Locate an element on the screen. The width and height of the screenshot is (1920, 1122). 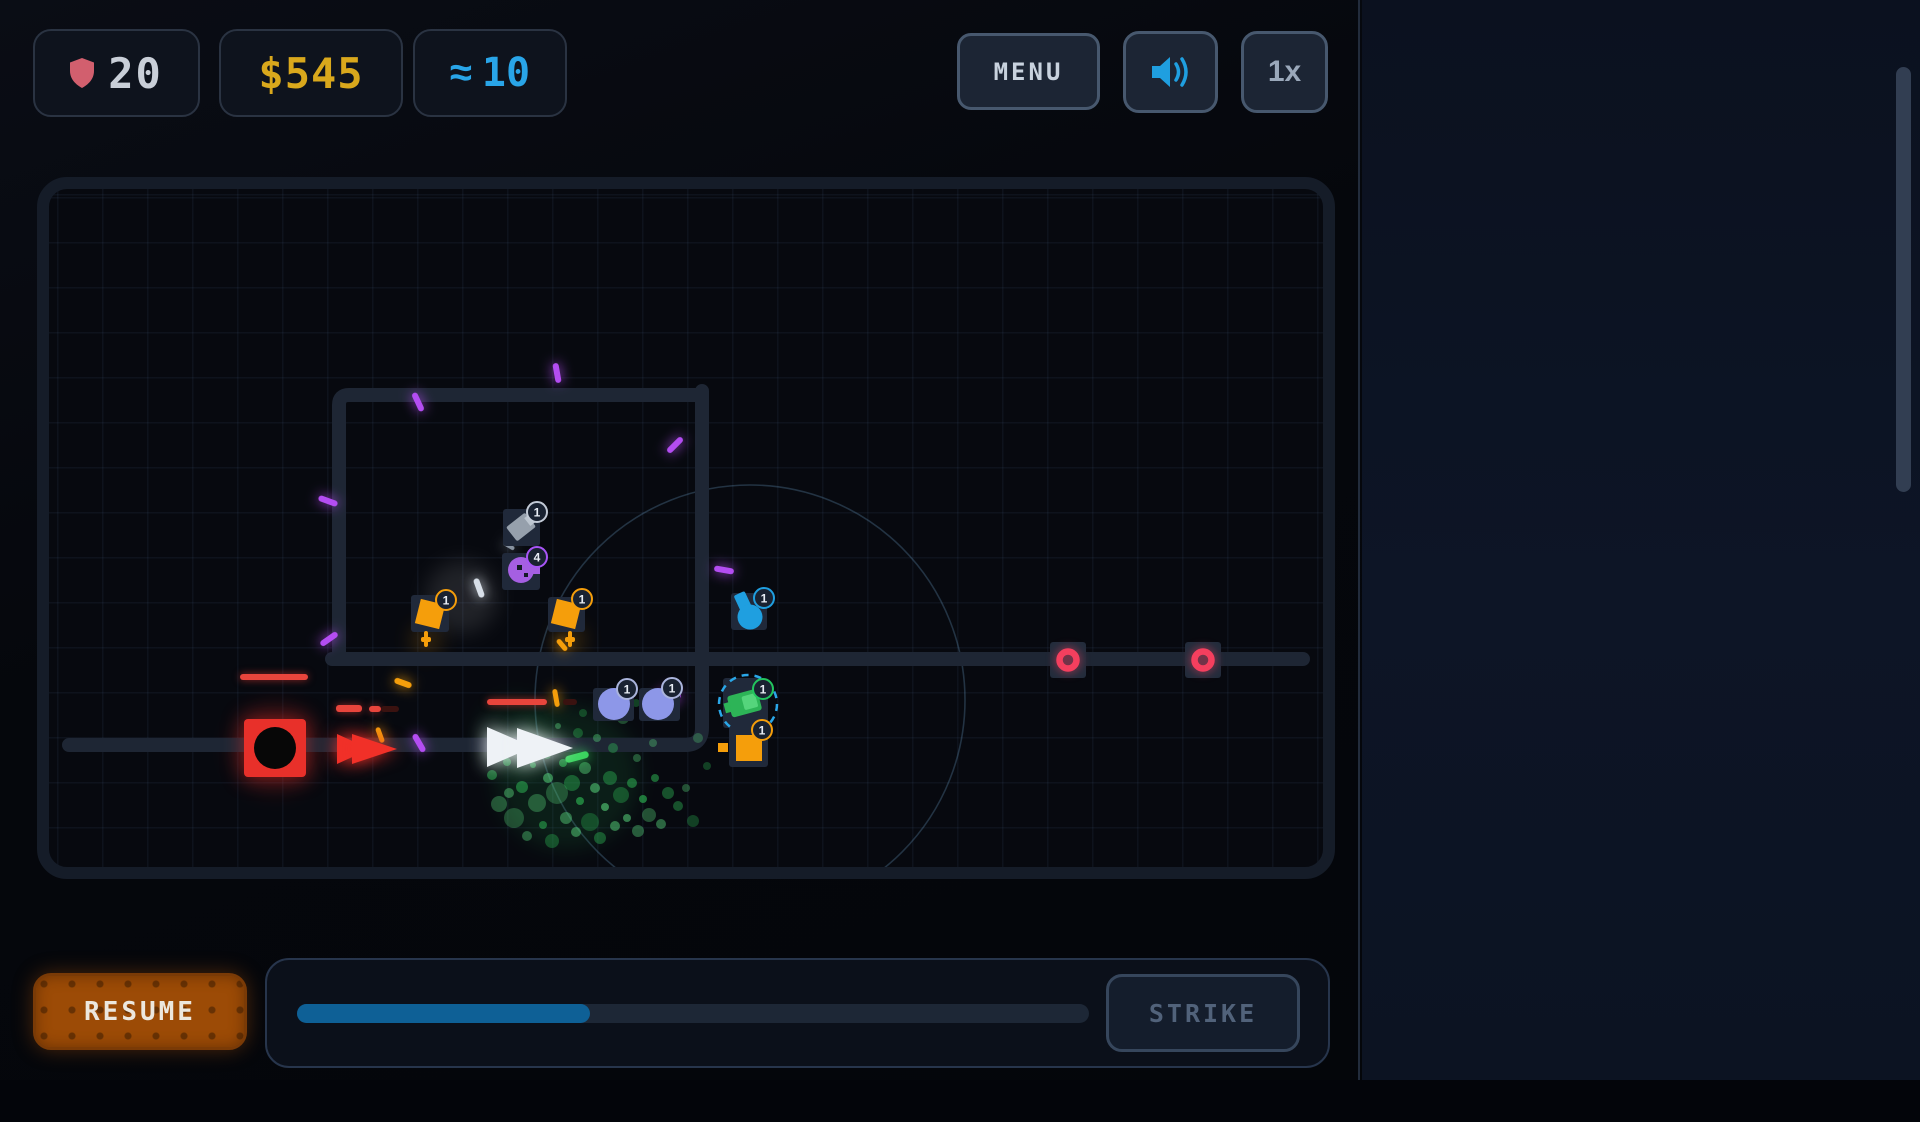
money-chip: $545 is located at coordinates (311, 73).